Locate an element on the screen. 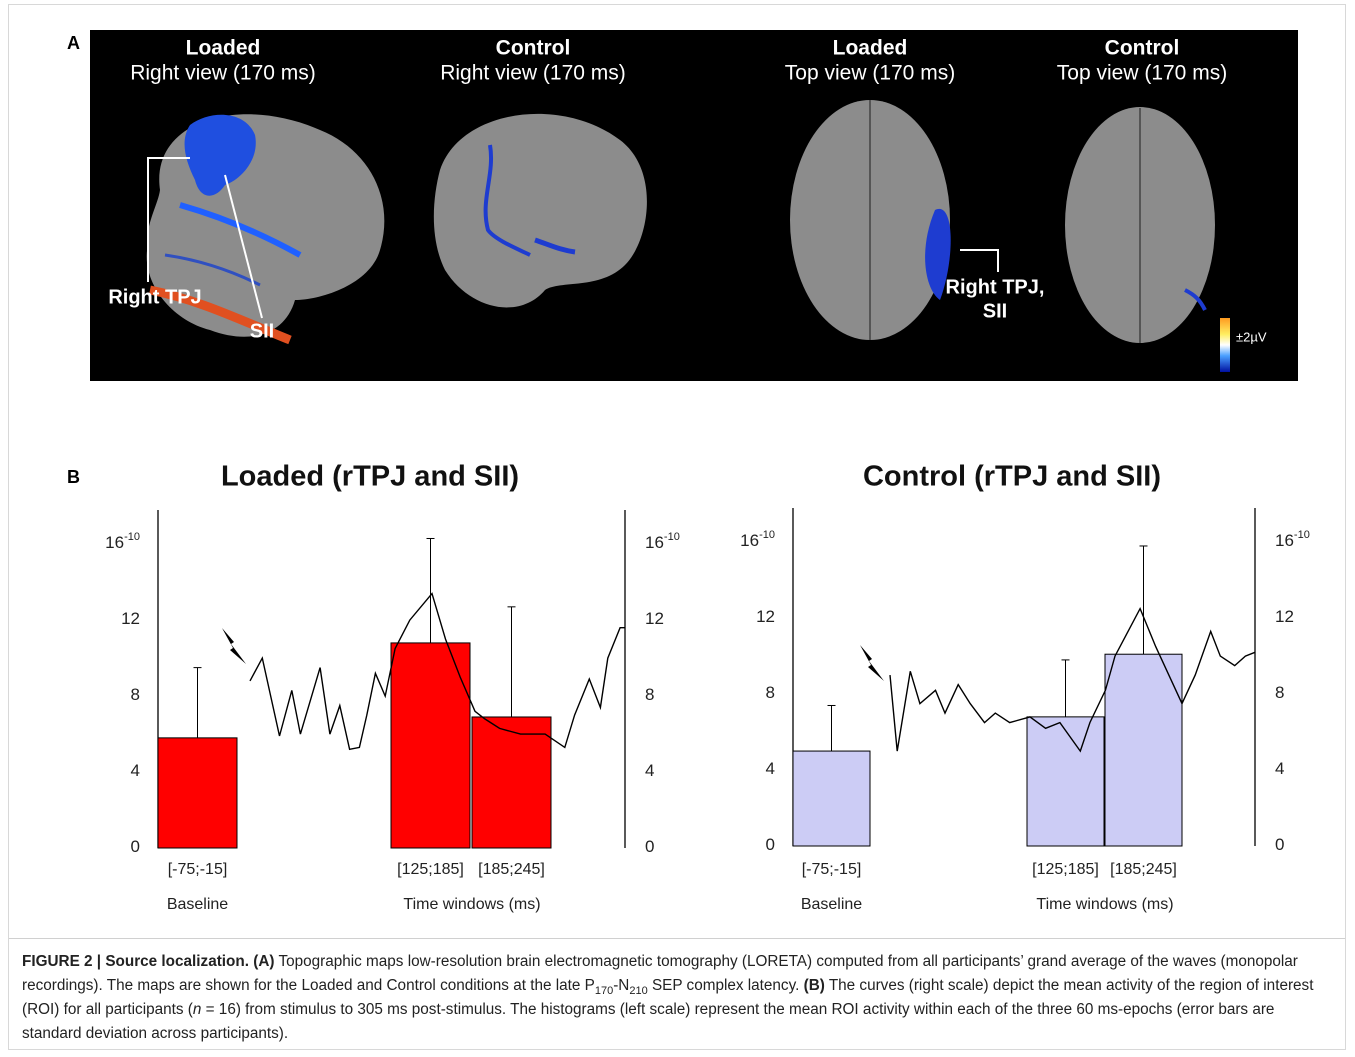 The image size is (1355, 1057). caption-text: (B) is located at coordinates (814, 985).